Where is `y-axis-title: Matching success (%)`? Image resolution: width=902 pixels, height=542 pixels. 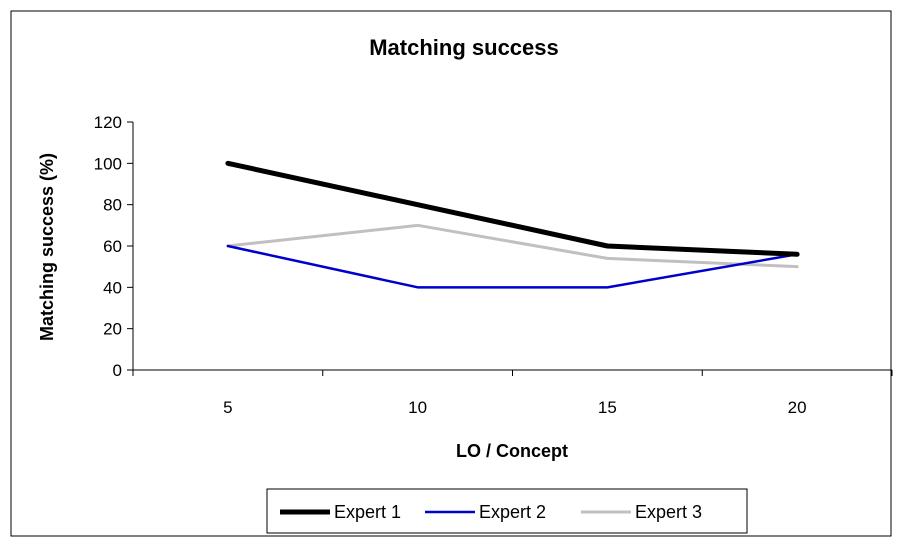
y-axis-title: Matching success (%) is located at coordinates (47, 247).